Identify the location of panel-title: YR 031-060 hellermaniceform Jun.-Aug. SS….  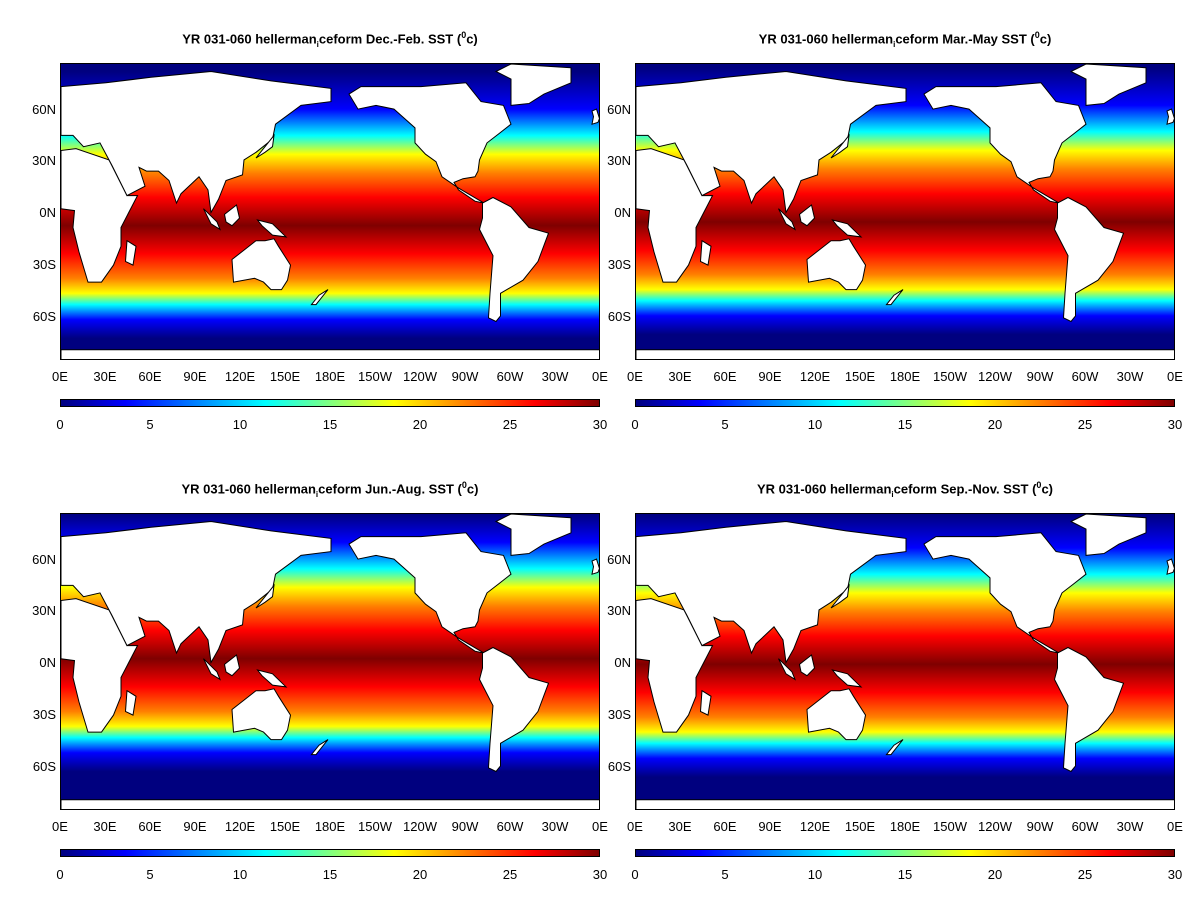
(330, 489).